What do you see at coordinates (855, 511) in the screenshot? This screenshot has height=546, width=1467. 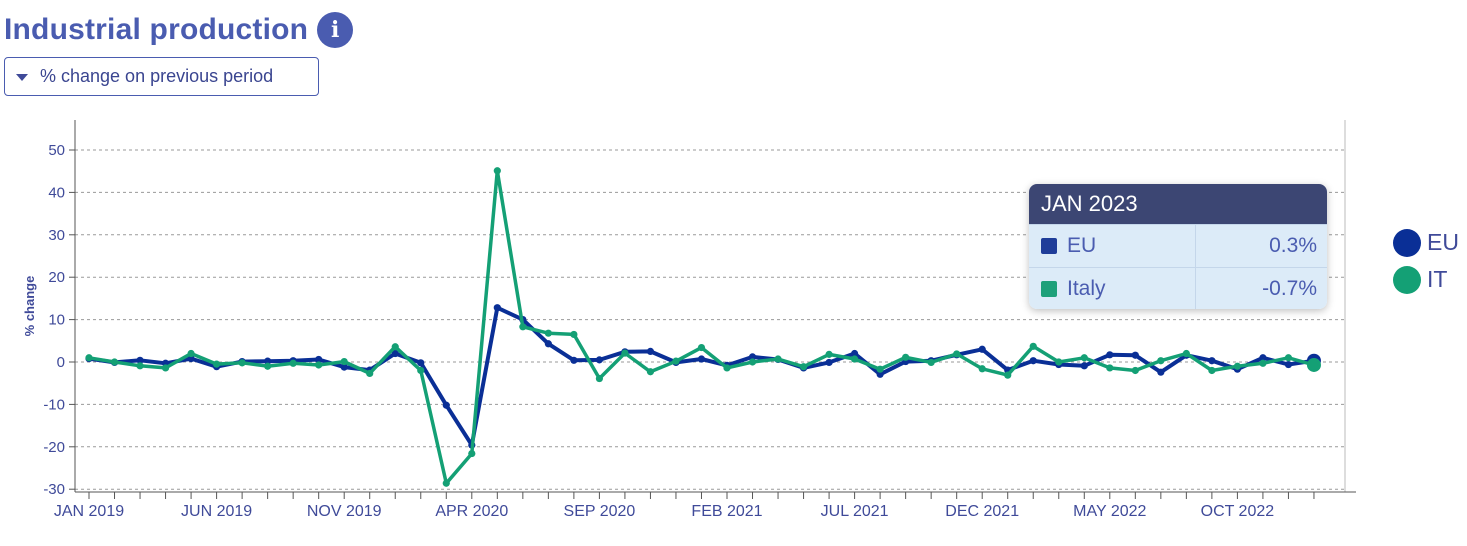 I see `x-tick-label: JUL 2021` at bounding box center [855, 511].